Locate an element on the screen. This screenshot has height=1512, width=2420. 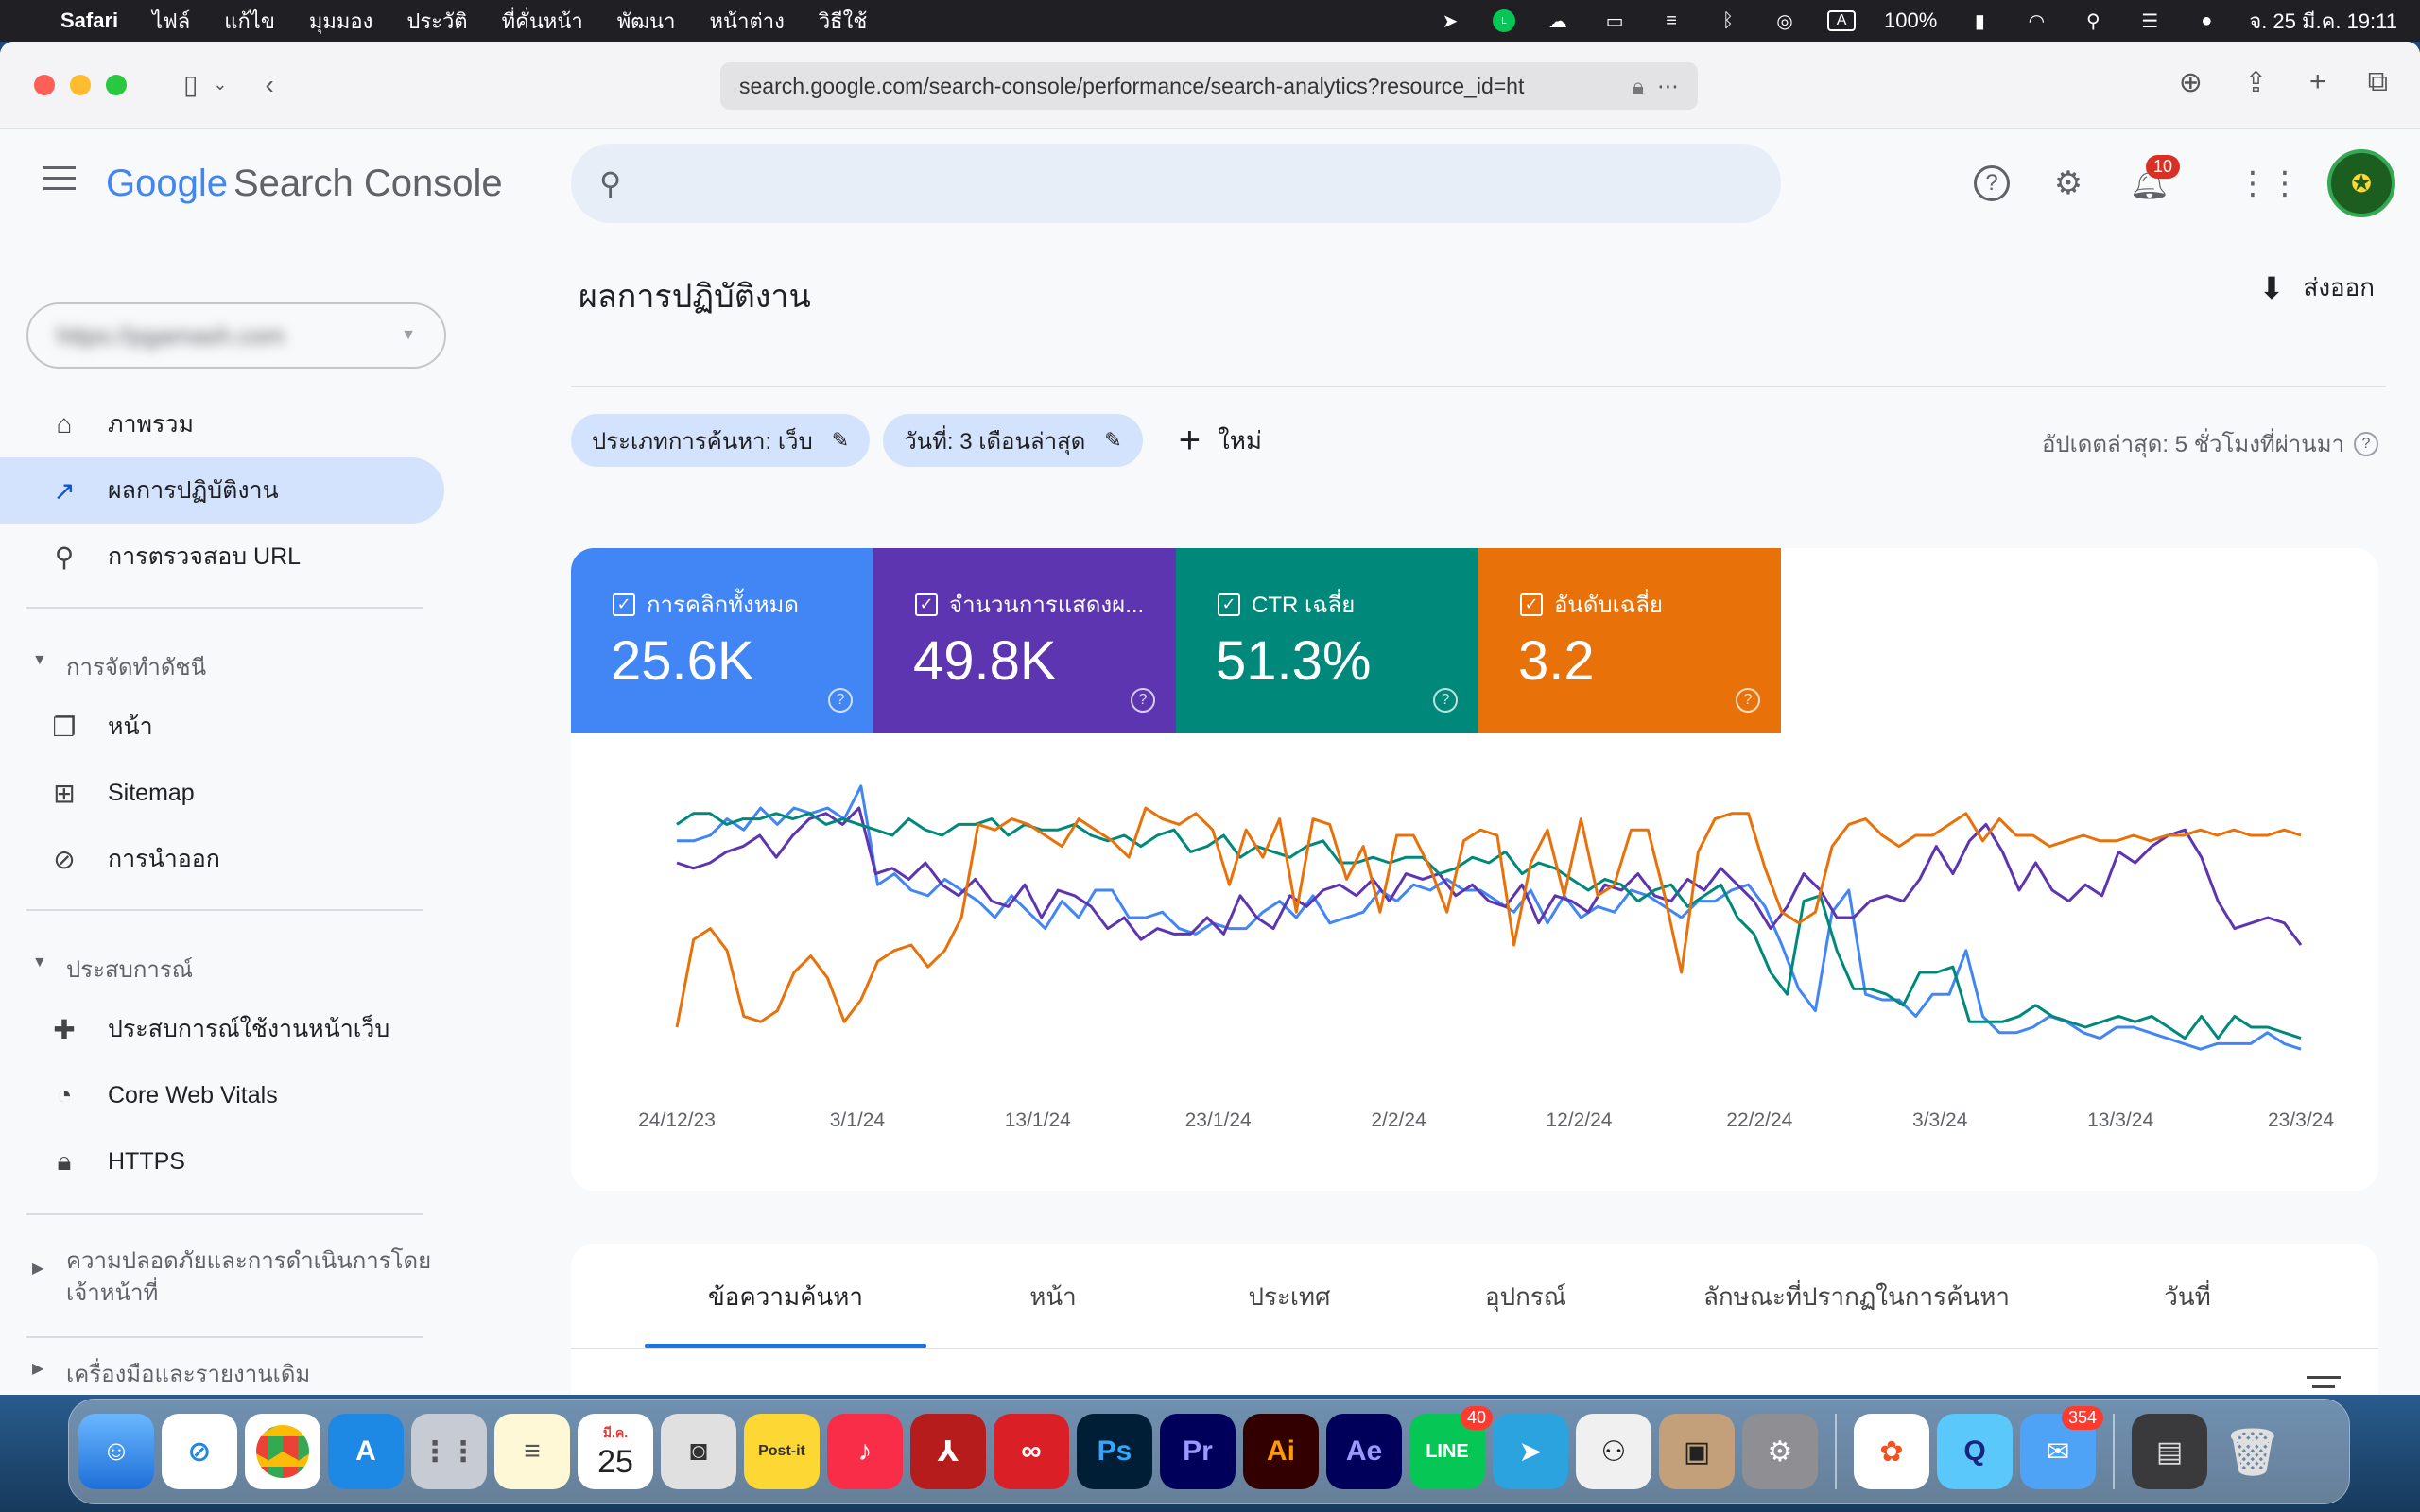
search-type-filter-chip: ประเภทการค้นหา: เว็บ ✎ is located at coordinates (721, 440).